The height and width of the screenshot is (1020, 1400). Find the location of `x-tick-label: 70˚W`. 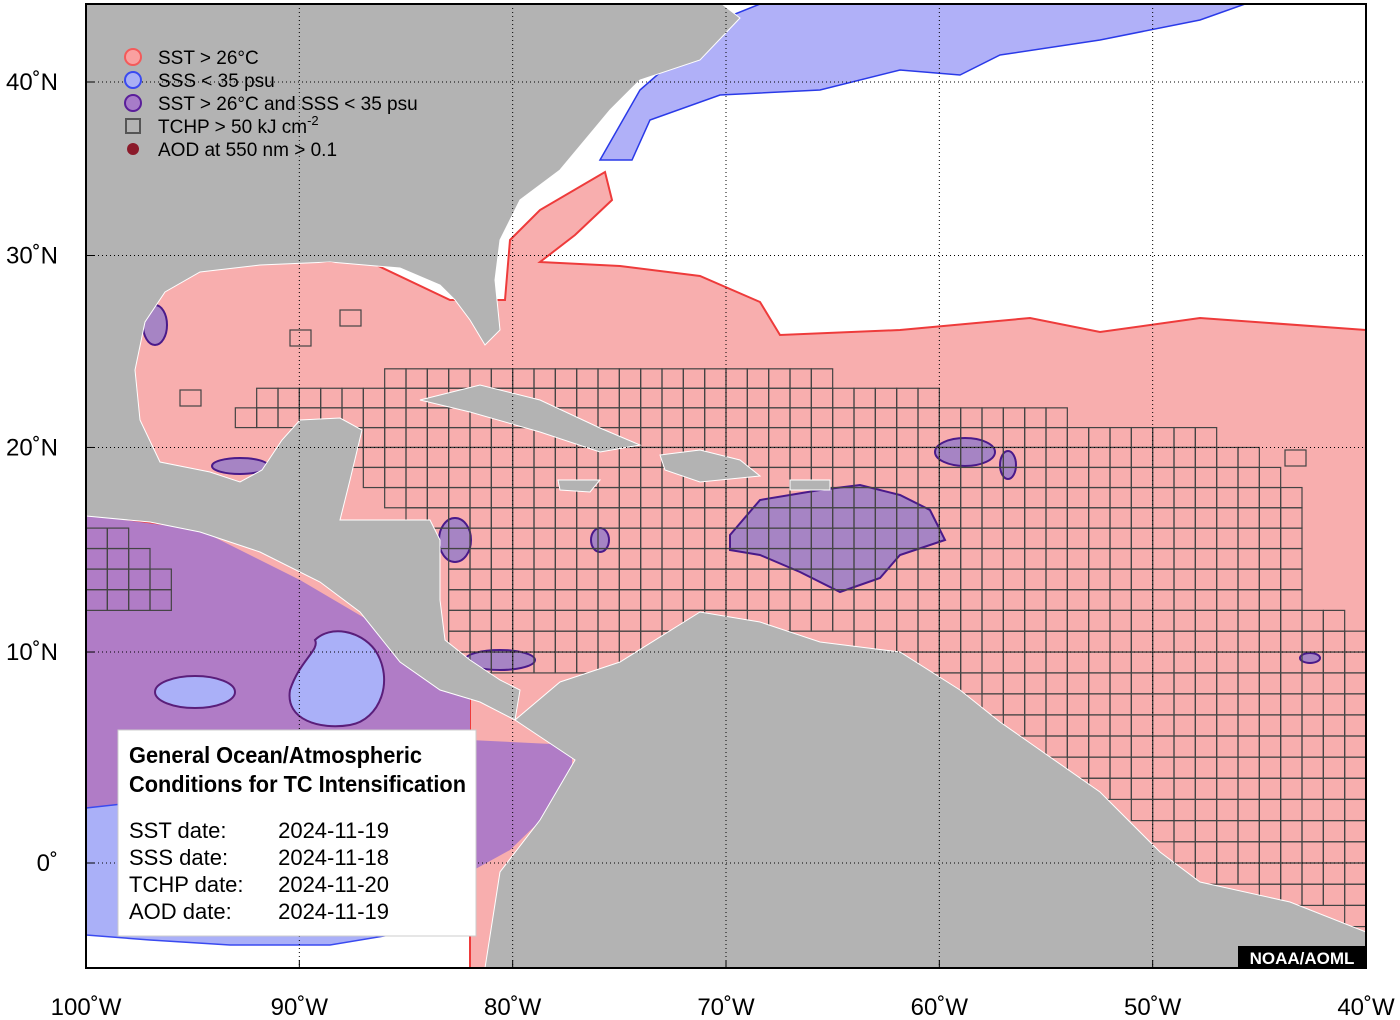

x-tick-label: 70˚W is located at coordinates (726, 1007).